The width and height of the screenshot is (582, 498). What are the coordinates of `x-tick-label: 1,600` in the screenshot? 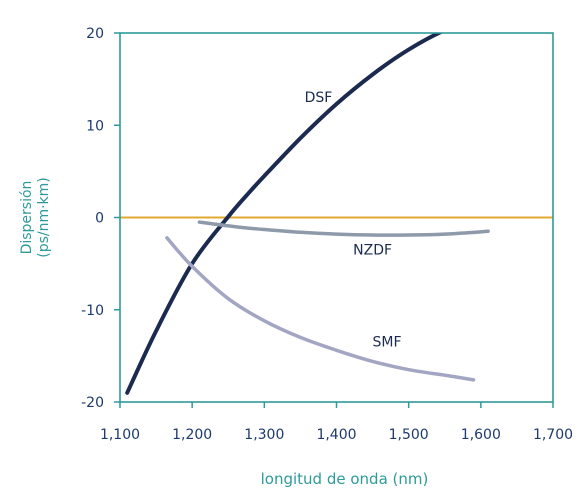 It's located at (481, 435).